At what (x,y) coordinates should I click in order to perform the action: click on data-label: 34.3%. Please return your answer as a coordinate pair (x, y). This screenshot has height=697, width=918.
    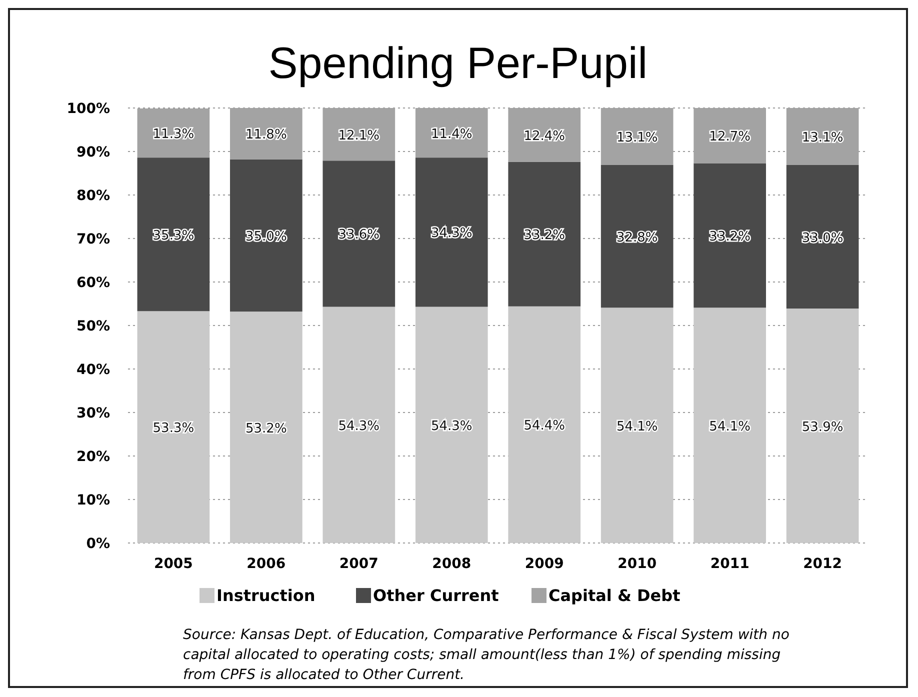
    Looking at the image, I should click on (451, 234).